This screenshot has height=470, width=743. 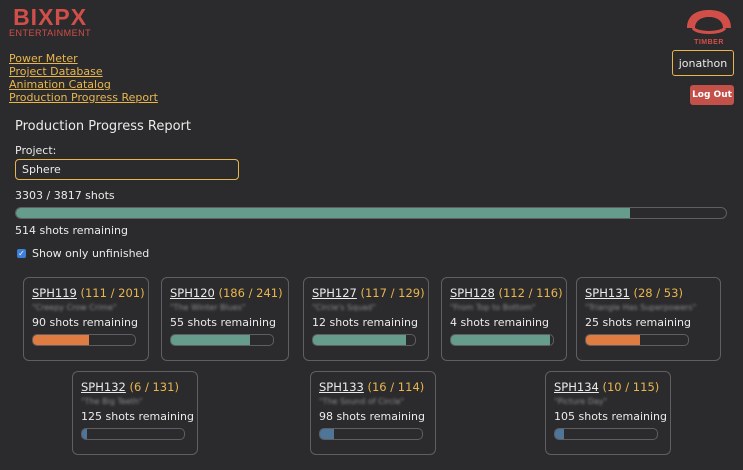 I want to click on sequence-remaining: 98 shots remaining, so click(x=372, y=416).